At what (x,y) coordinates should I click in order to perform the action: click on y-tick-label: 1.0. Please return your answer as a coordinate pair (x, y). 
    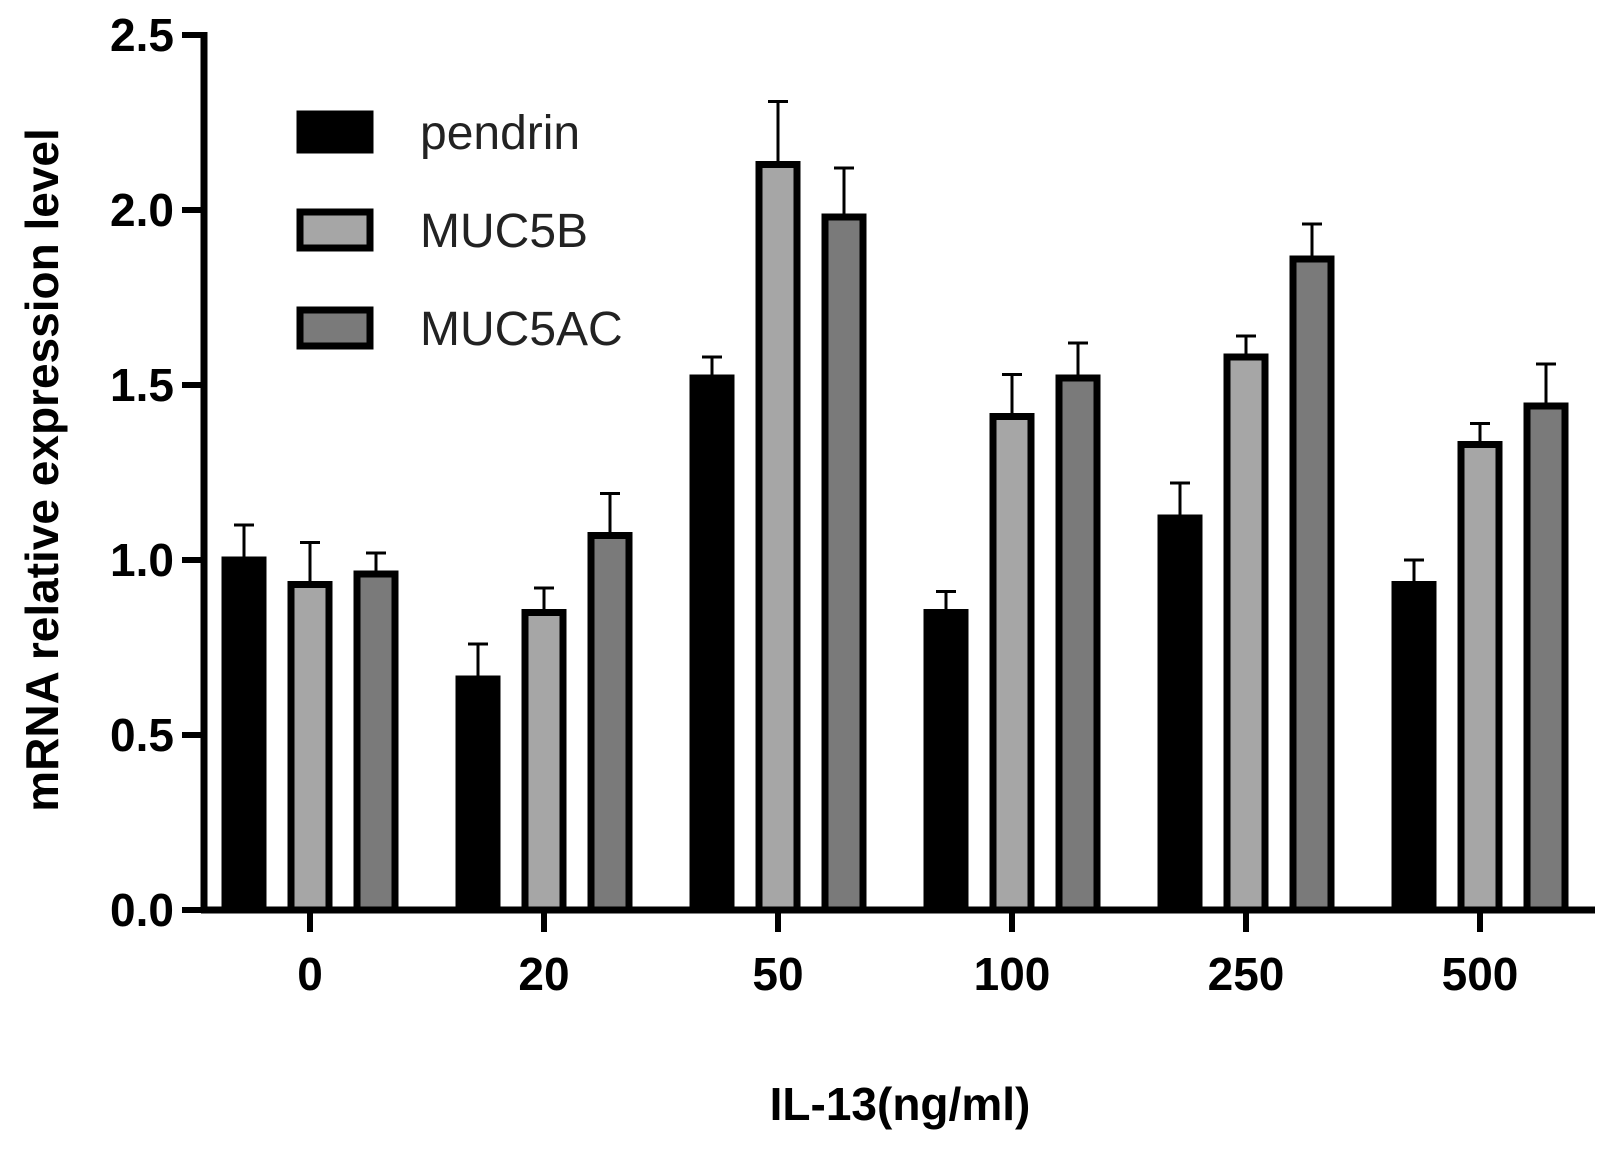
    Looking at the image, I should click on (142, 560).